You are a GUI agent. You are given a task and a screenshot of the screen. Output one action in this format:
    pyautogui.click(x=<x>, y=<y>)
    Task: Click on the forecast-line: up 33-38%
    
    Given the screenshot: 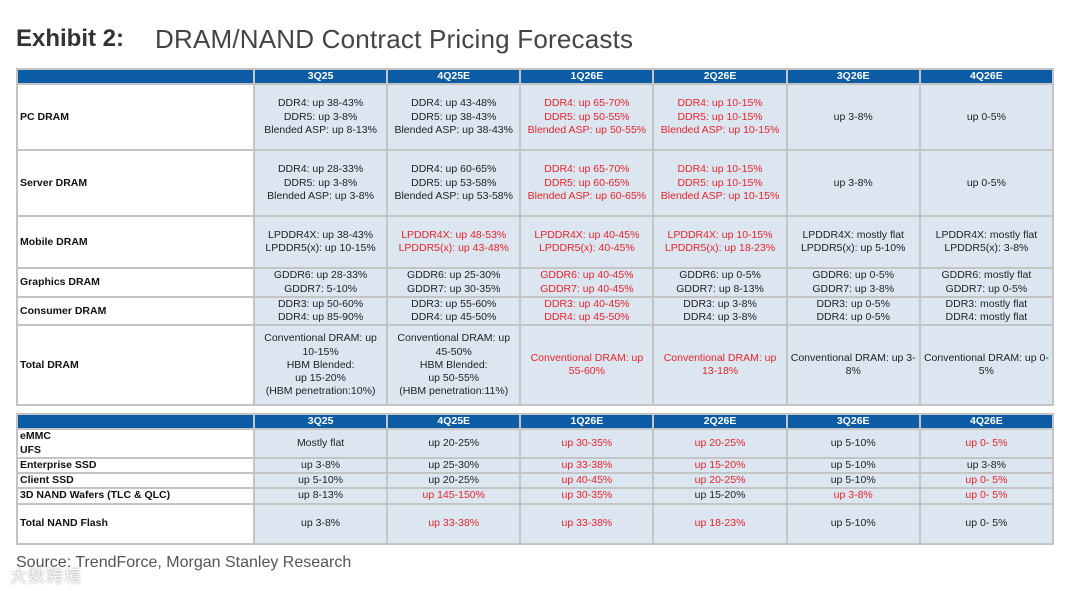 What is the action you would take?
    pyautogui.click(x=454, y=523)
    